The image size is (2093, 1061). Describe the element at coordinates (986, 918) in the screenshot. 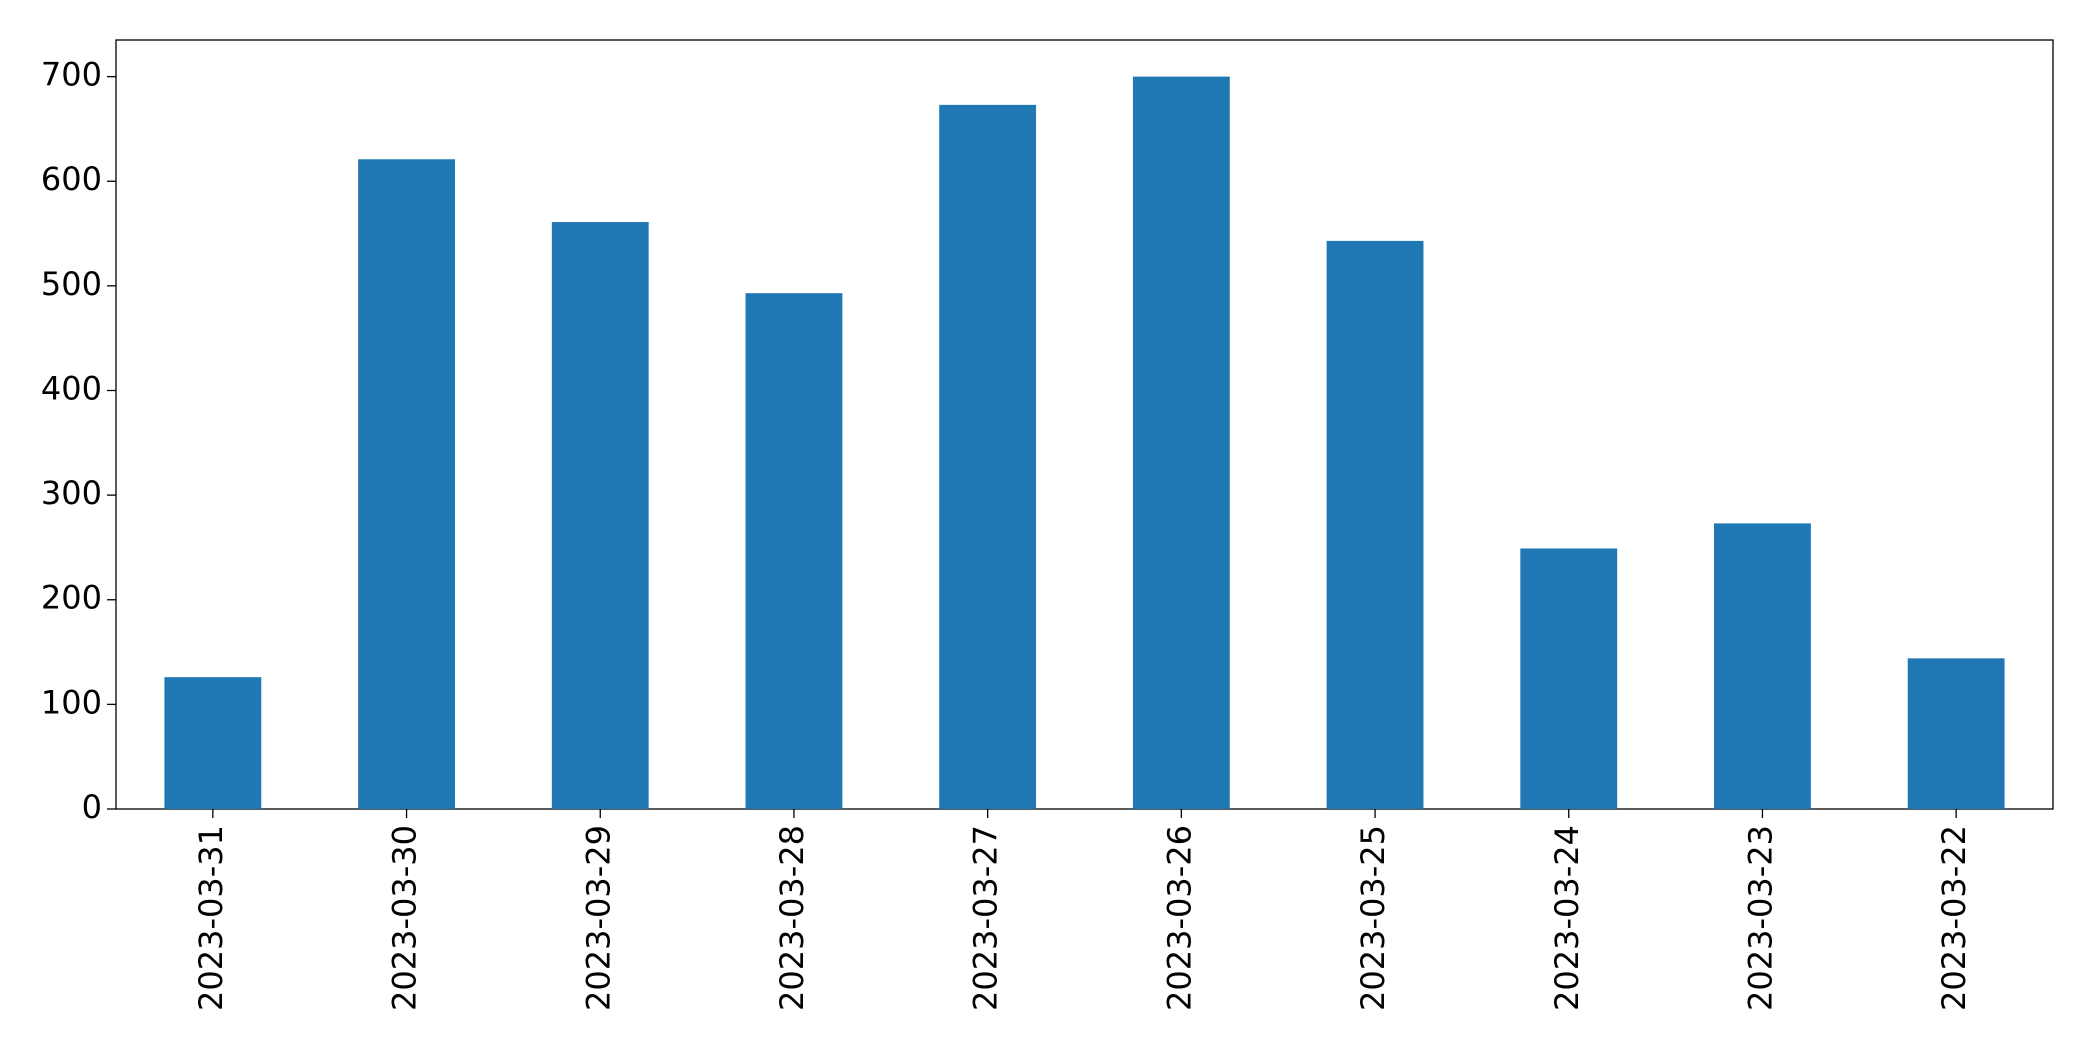

I see `x-tick-label: 2023-03-27` at that location.